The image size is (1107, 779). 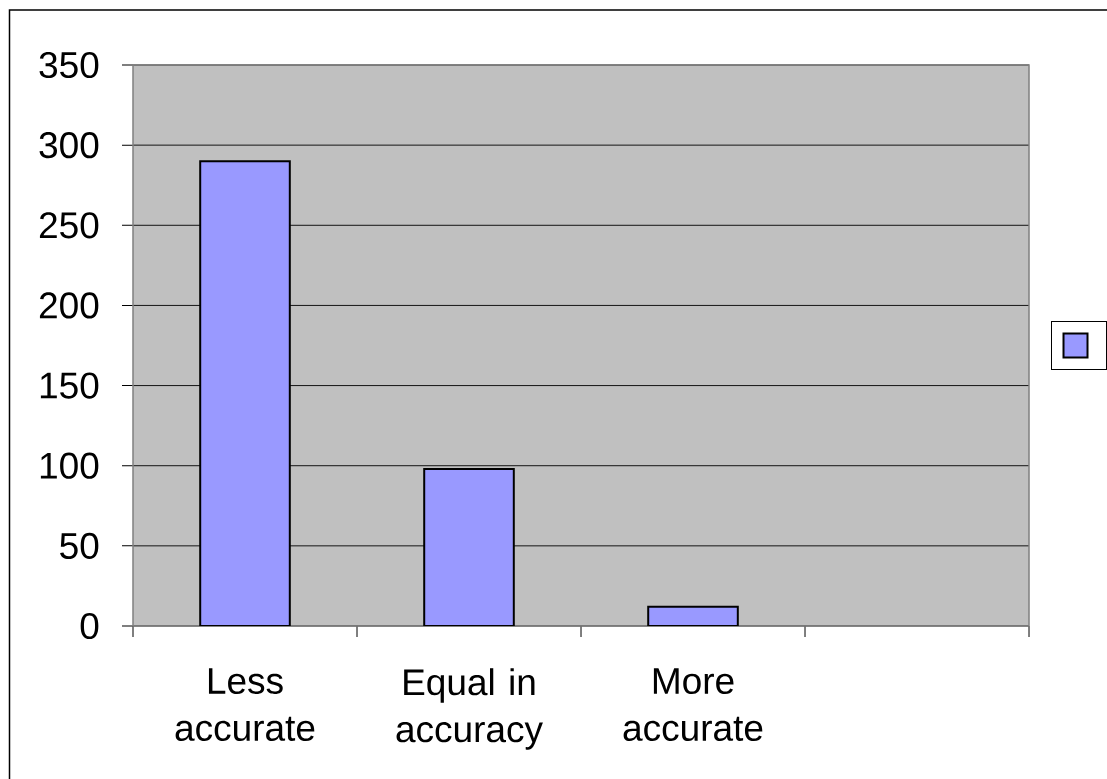 What do you see at coordinates (245, 705) in the screenshot?
I see `x-tick-label: Less accurate` at bounding box center [245, 705].